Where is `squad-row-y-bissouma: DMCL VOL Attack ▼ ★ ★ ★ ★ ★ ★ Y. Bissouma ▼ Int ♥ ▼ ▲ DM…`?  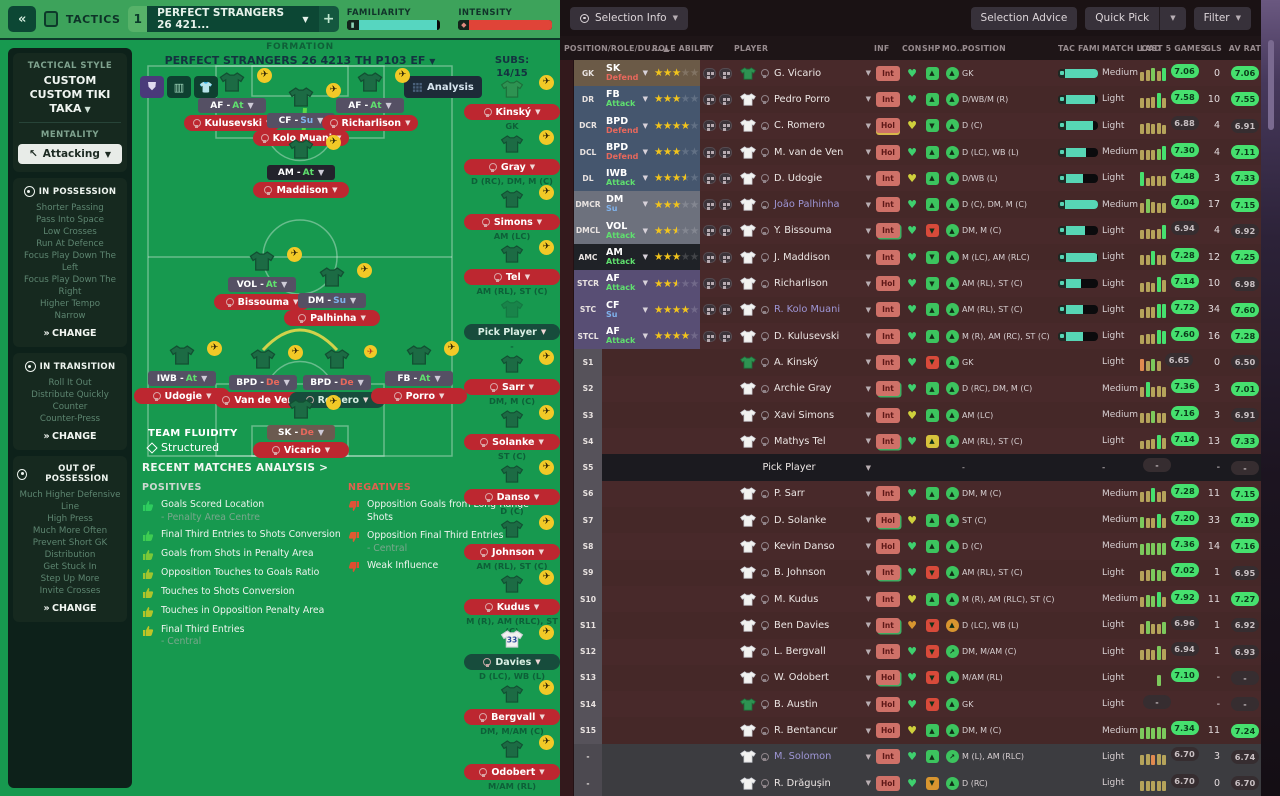 squad-row-y-bissouma: DMCL VOL Attack ▼ ★ ★ ★ ★ ★ ★ Y. Bissouma ▼ Int ♥ ▼ ▲ DM… is located at coordinates (910, 231).